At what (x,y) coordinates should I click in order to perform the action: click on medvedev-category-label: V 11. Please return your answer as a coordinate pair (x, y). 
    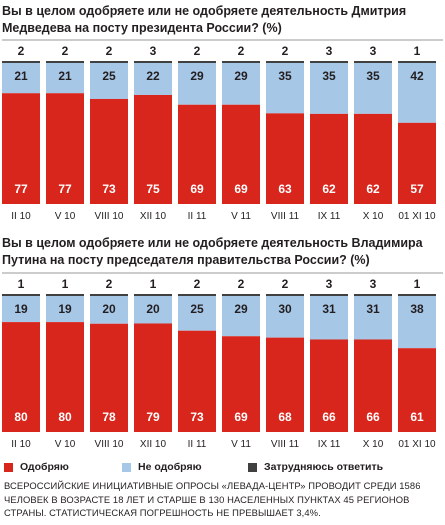
    Looking at the image, I should click on (241, 216).